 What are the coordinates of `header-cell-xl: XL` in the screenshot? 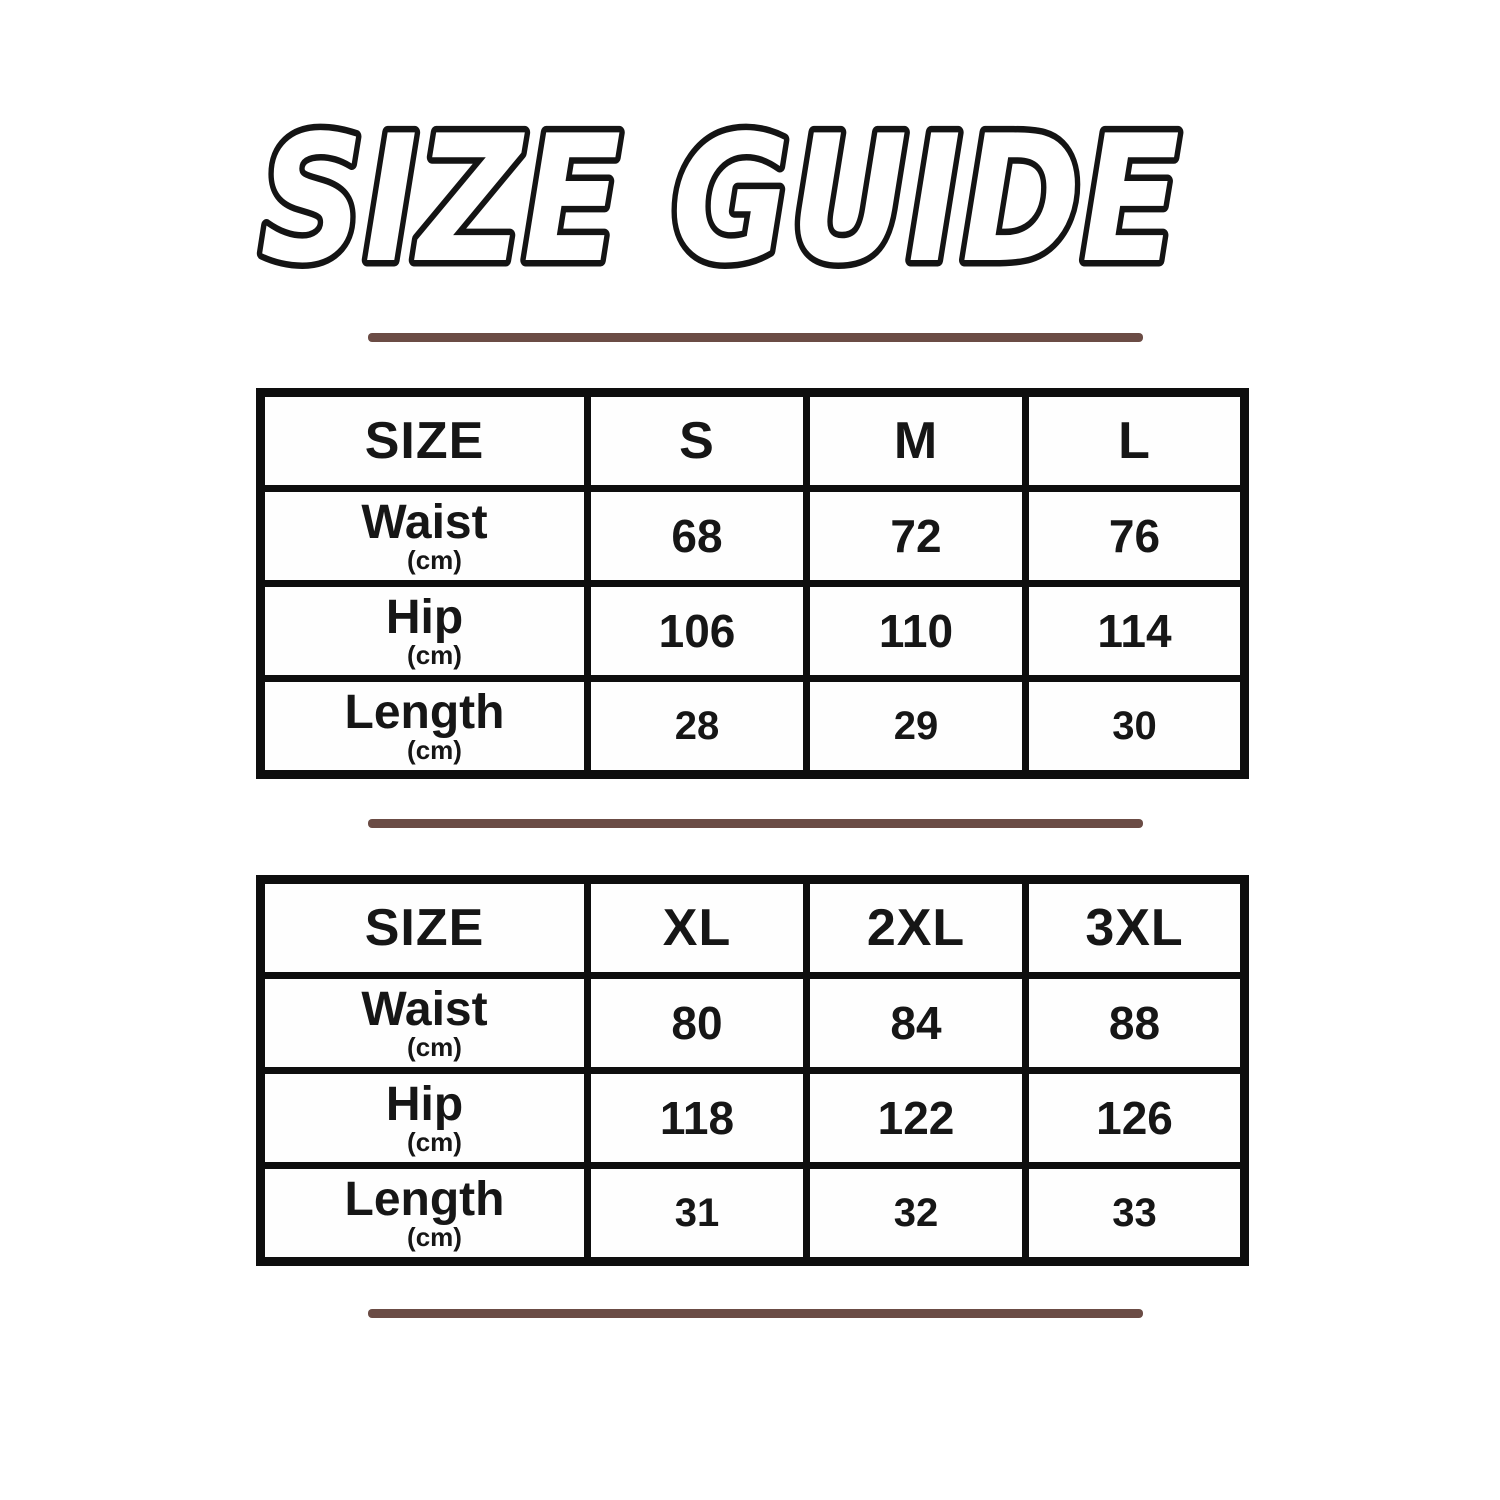 It's located at (697, 927).